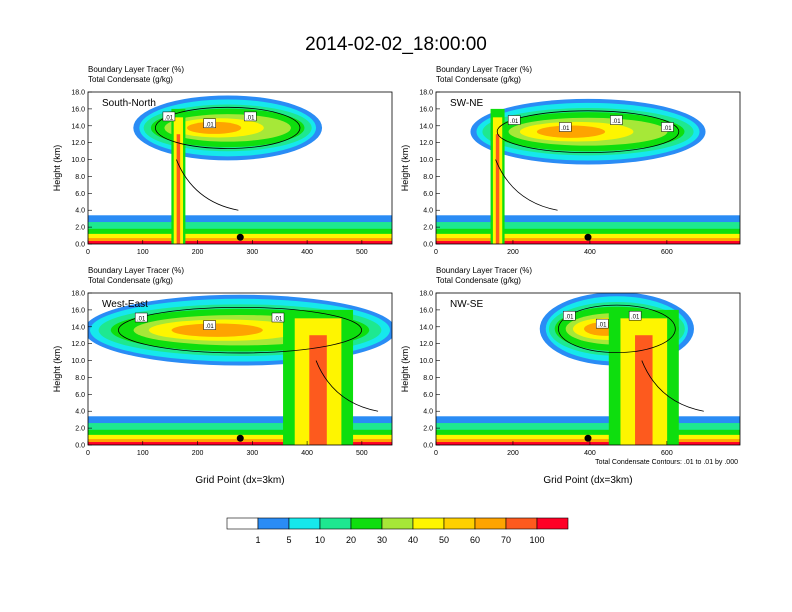 This screenshot has height=612, width=792. Describe the element at coordinates (207, 185) in the screenshot. I see `terrain-contour` at that location.